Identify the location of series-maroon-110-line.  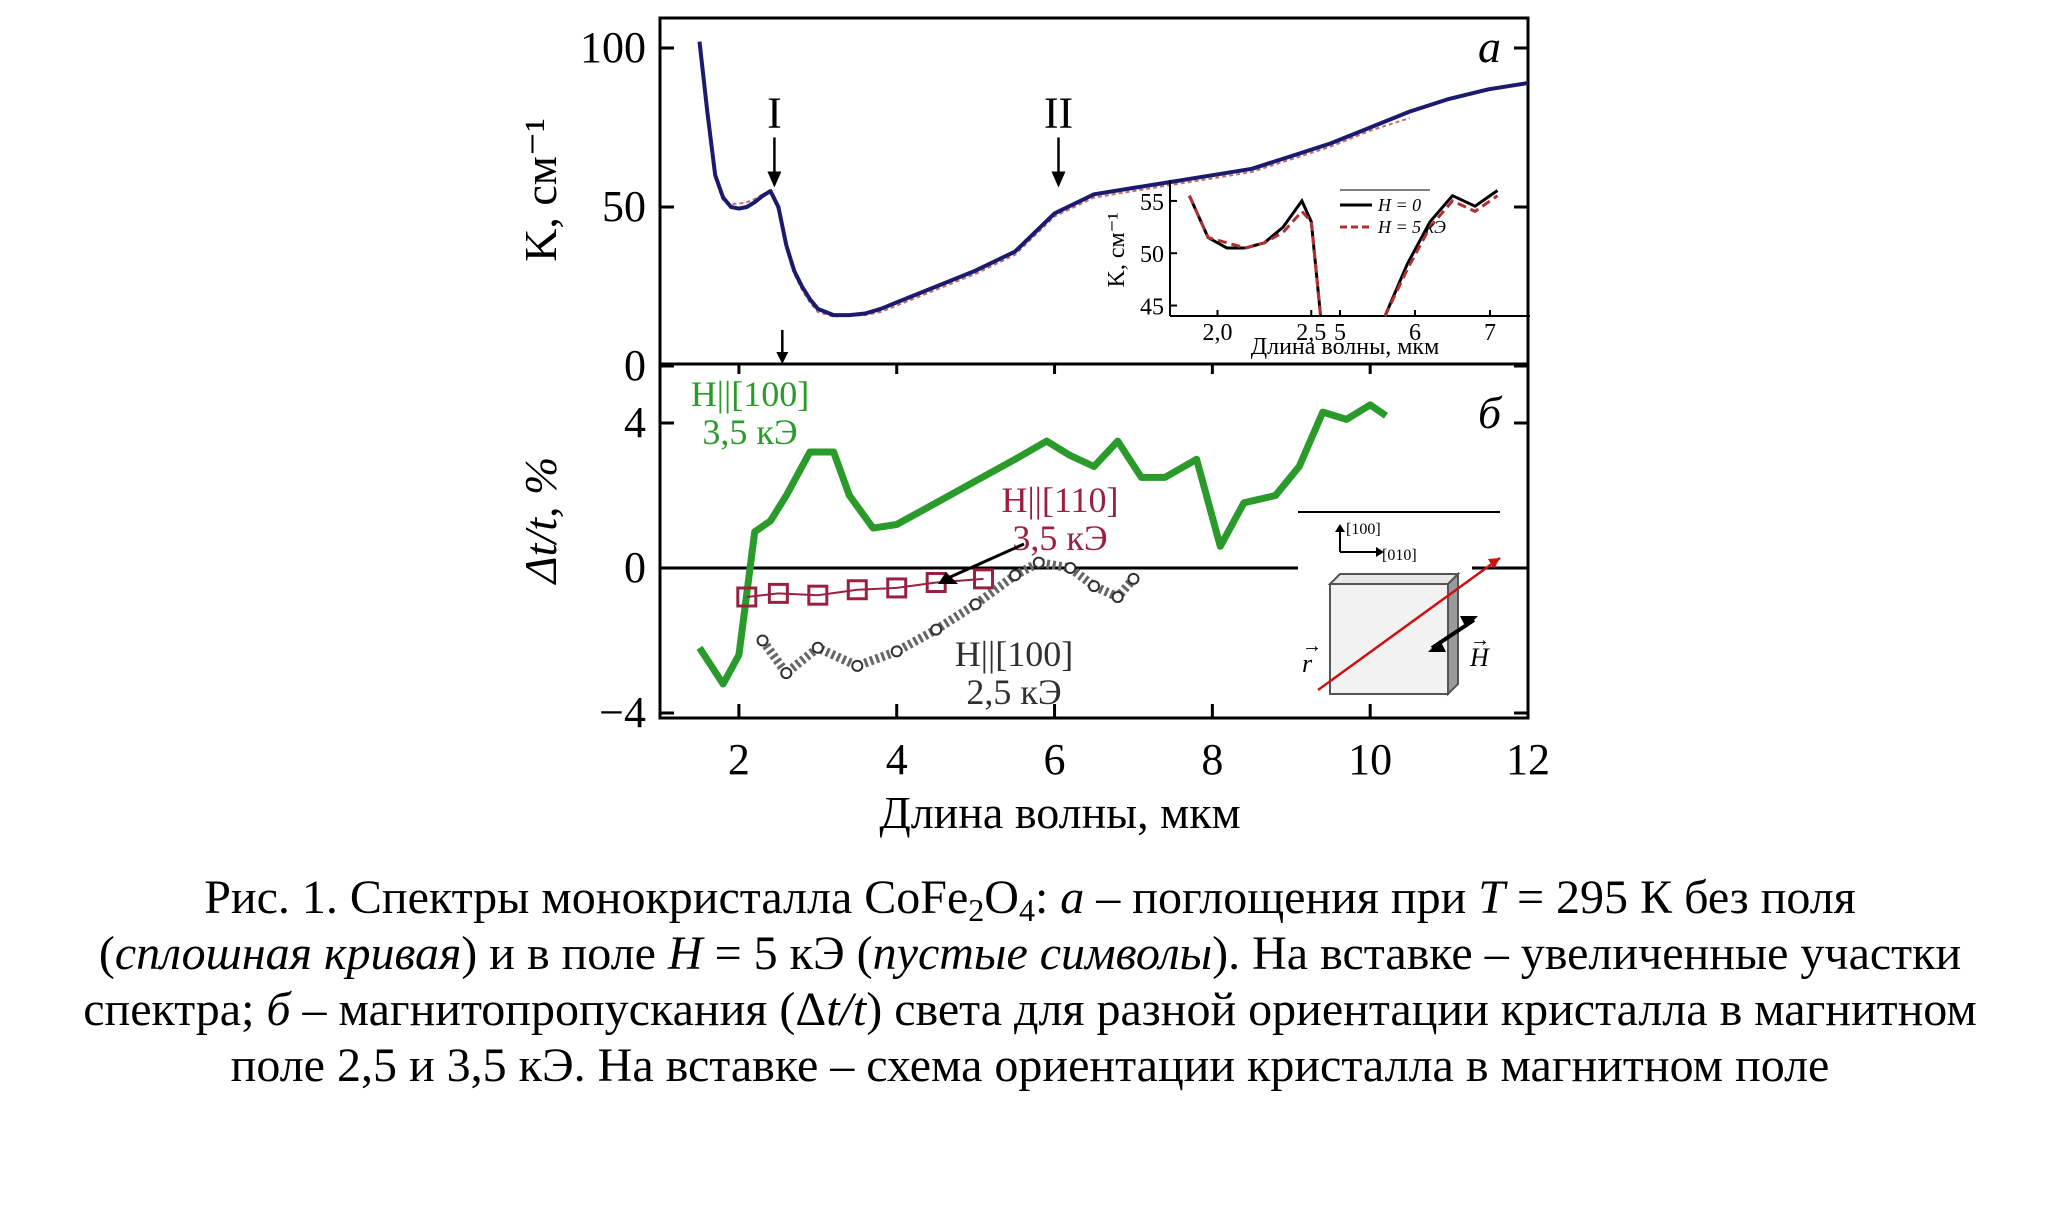
(865, 587).